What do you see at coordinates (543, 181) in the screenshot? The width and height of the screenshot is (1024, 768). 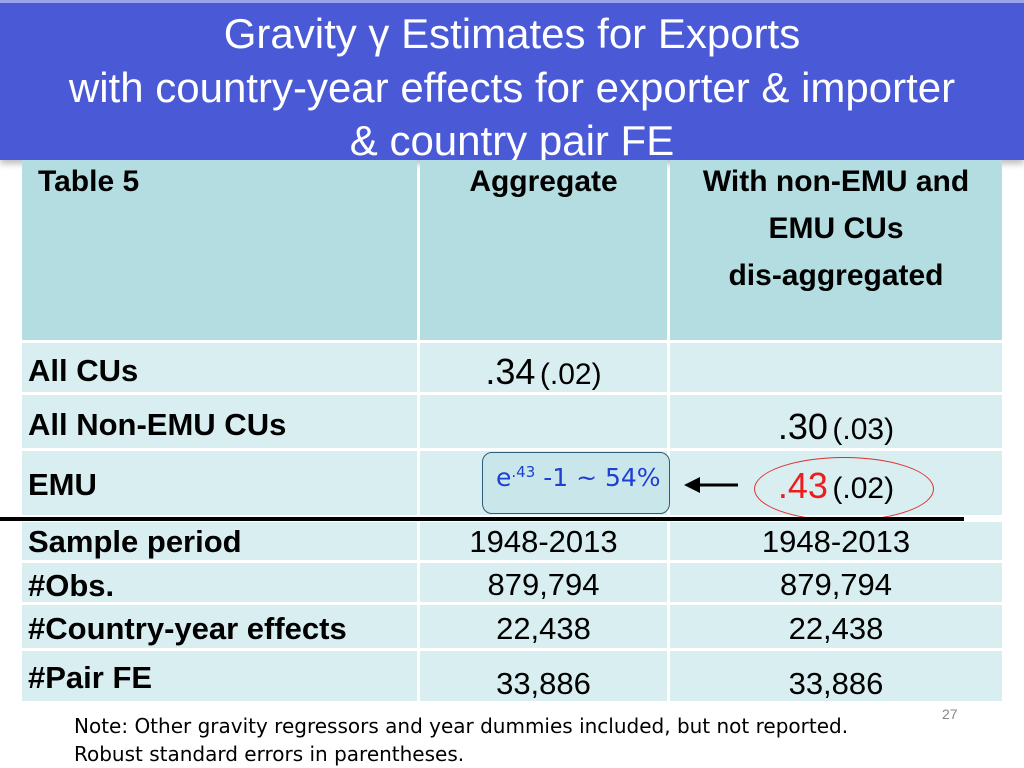 I see `column-header-aggregate: Aggregate` at bounding box center [543, 181].